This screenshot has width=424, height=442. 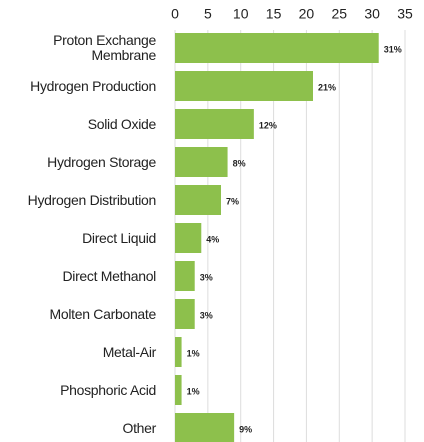 What do you see at coordinates (103, 313) in the screenshot?
I see `y-tick-label: Molten Carbonate` at bounding box center [103, 313].